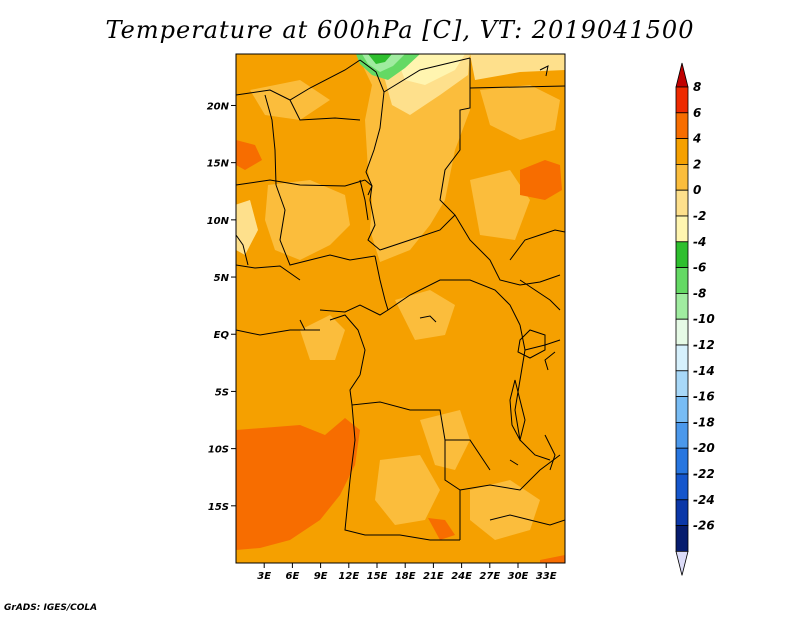  What do you see at coordinates (699, 293) in the screenshot?
I see `colorbar-label: -8` at bounding box center [699, 293].